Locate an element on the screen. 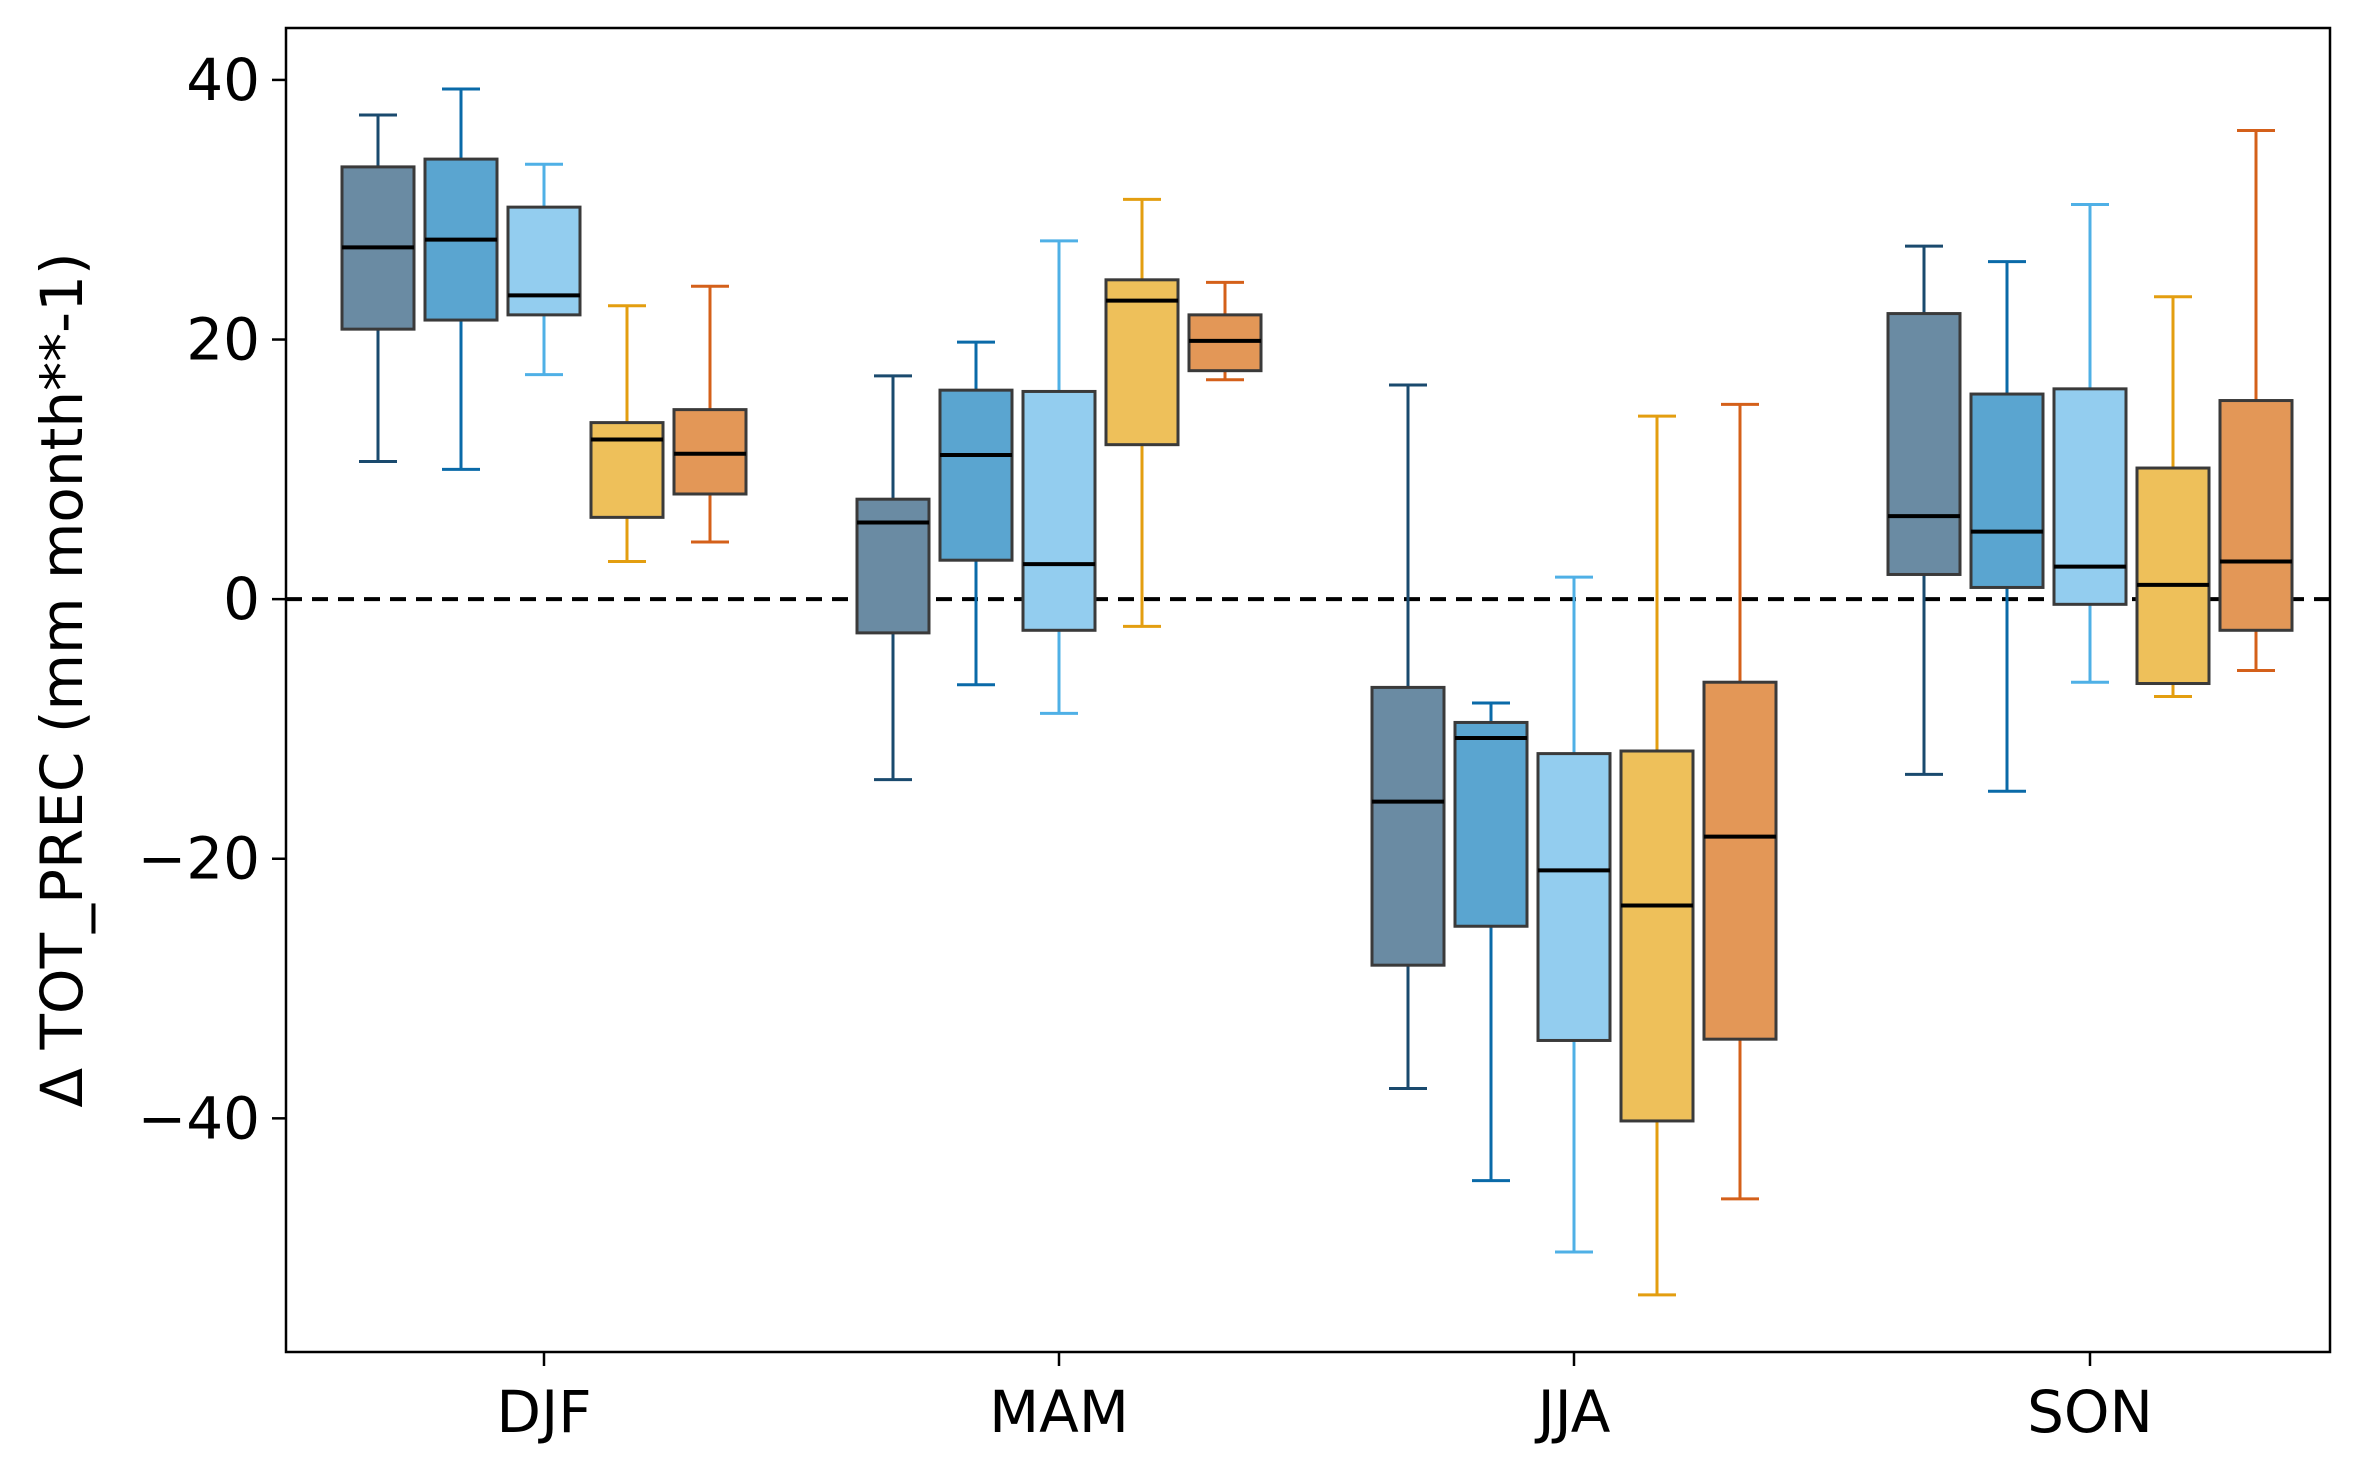 The width and height of the screenshot is (2374, 1476). x-tick-label-djf: DJF is located at coordinates (543, 1412).